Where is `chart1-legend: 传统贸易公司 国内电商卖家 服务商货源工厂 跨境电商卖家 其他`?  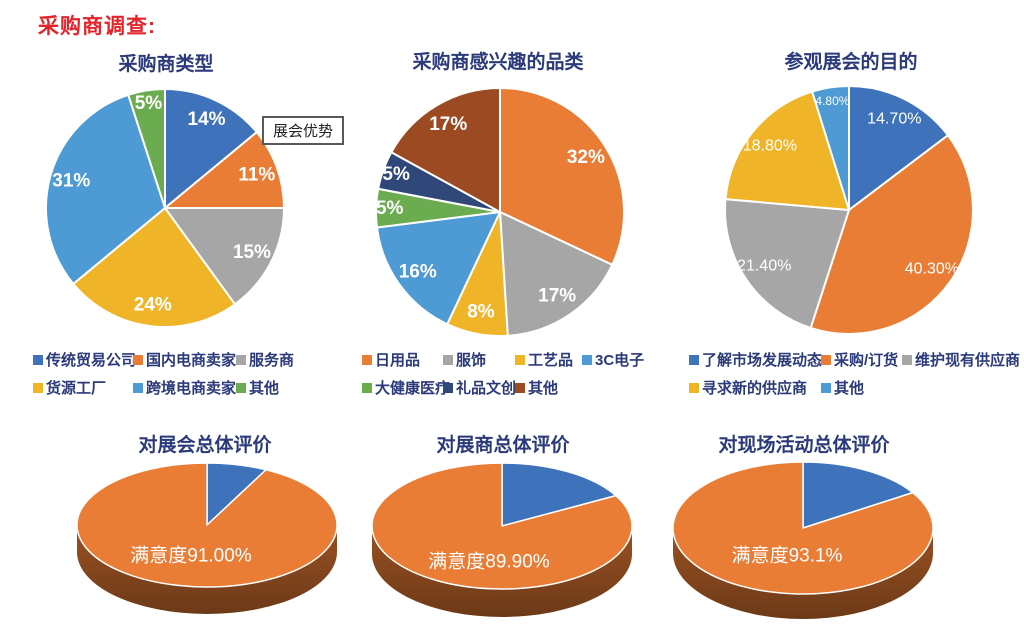 chart1-legend: 传统贸易公司 国内电商卖家 服务商货源工厂 跨境电商卖家 其他 is located at coordinates (163, 373).